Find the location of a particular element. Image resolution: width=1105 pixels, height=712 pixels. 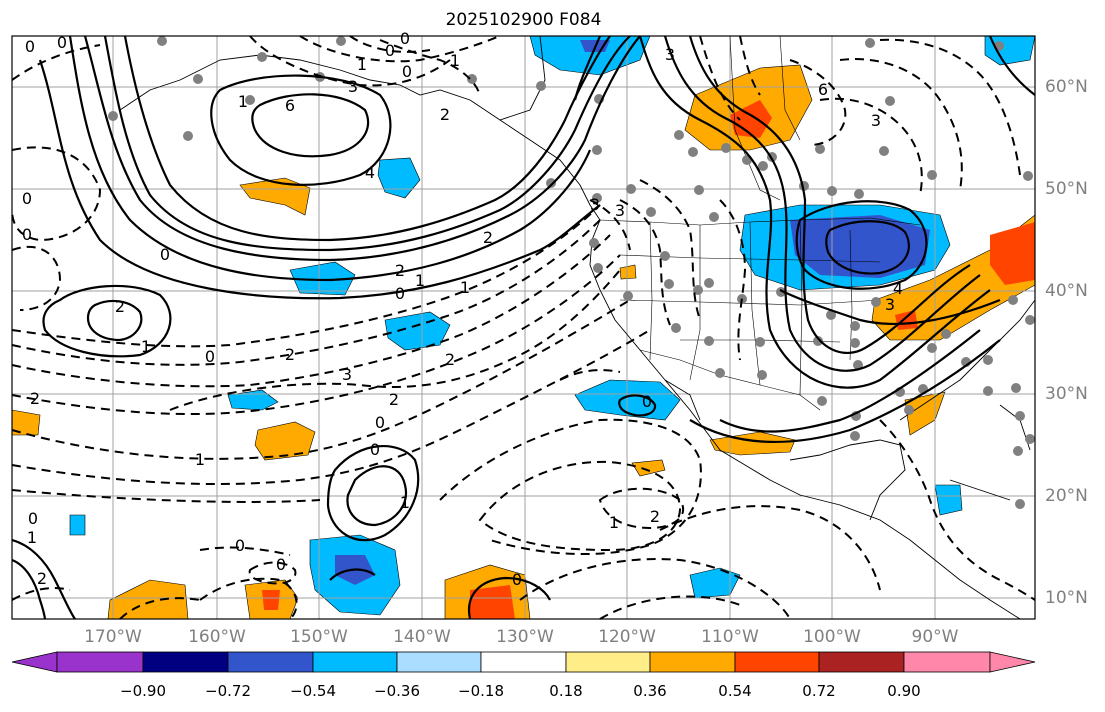

lat-label-30n: 30°N is located at coordinates (1066, 394).